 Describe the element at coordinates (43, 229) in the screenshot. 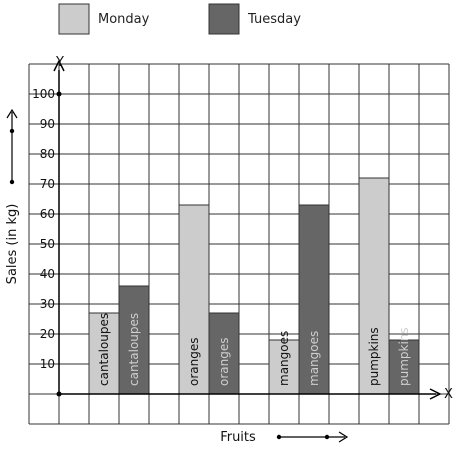

I see `y-tick-labels: 10 20 30 40 50 60 70 80 90 100` at that location.